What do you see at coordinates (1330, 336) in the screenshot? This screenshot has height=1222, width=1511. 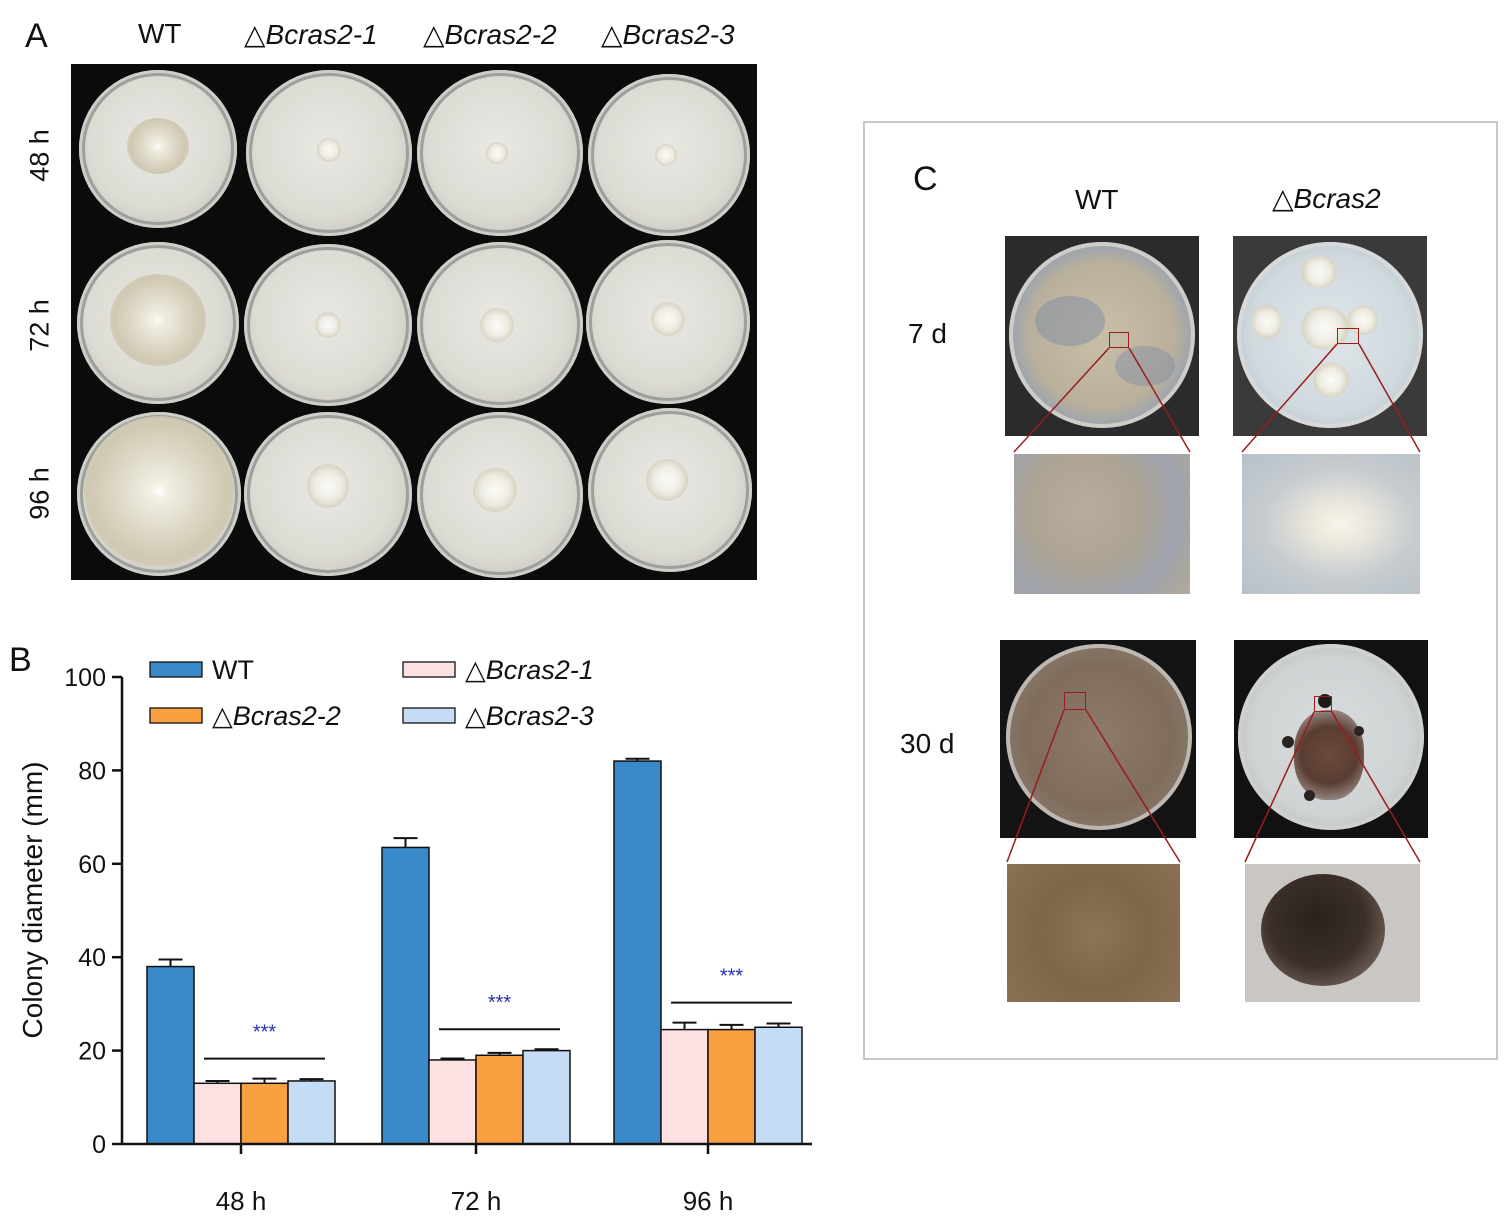 I see `plate-photo-bcras2-7d` at bounding box center [1330, 336].